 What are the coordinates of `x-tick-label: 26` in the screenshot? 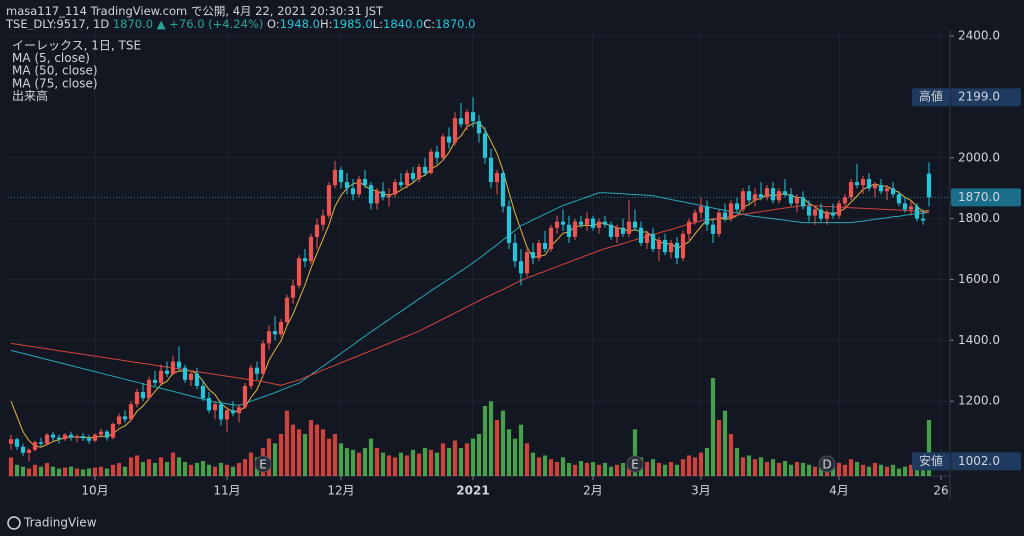 It's located at (940, 491).